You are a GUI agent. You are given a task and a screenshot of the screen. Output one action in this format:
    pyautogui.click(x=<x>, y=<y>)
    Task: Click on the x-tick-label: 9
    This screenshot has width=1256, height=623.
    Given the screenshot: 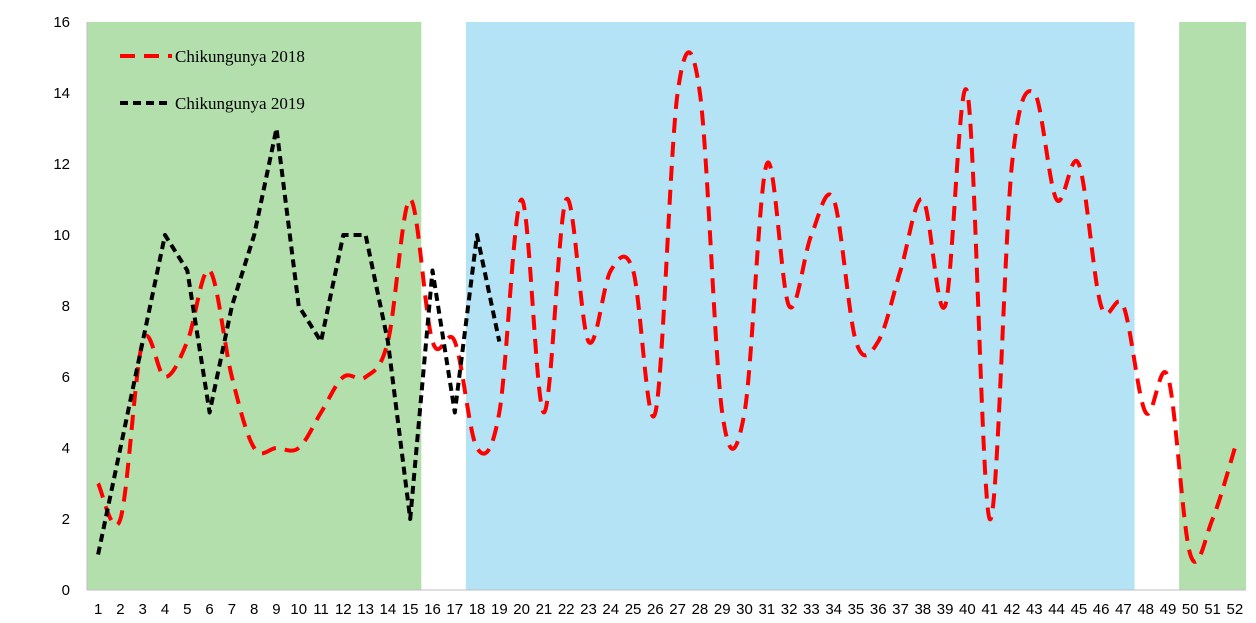 What is the action you would take?
    pyautogui.click(x=276, y=609)
    